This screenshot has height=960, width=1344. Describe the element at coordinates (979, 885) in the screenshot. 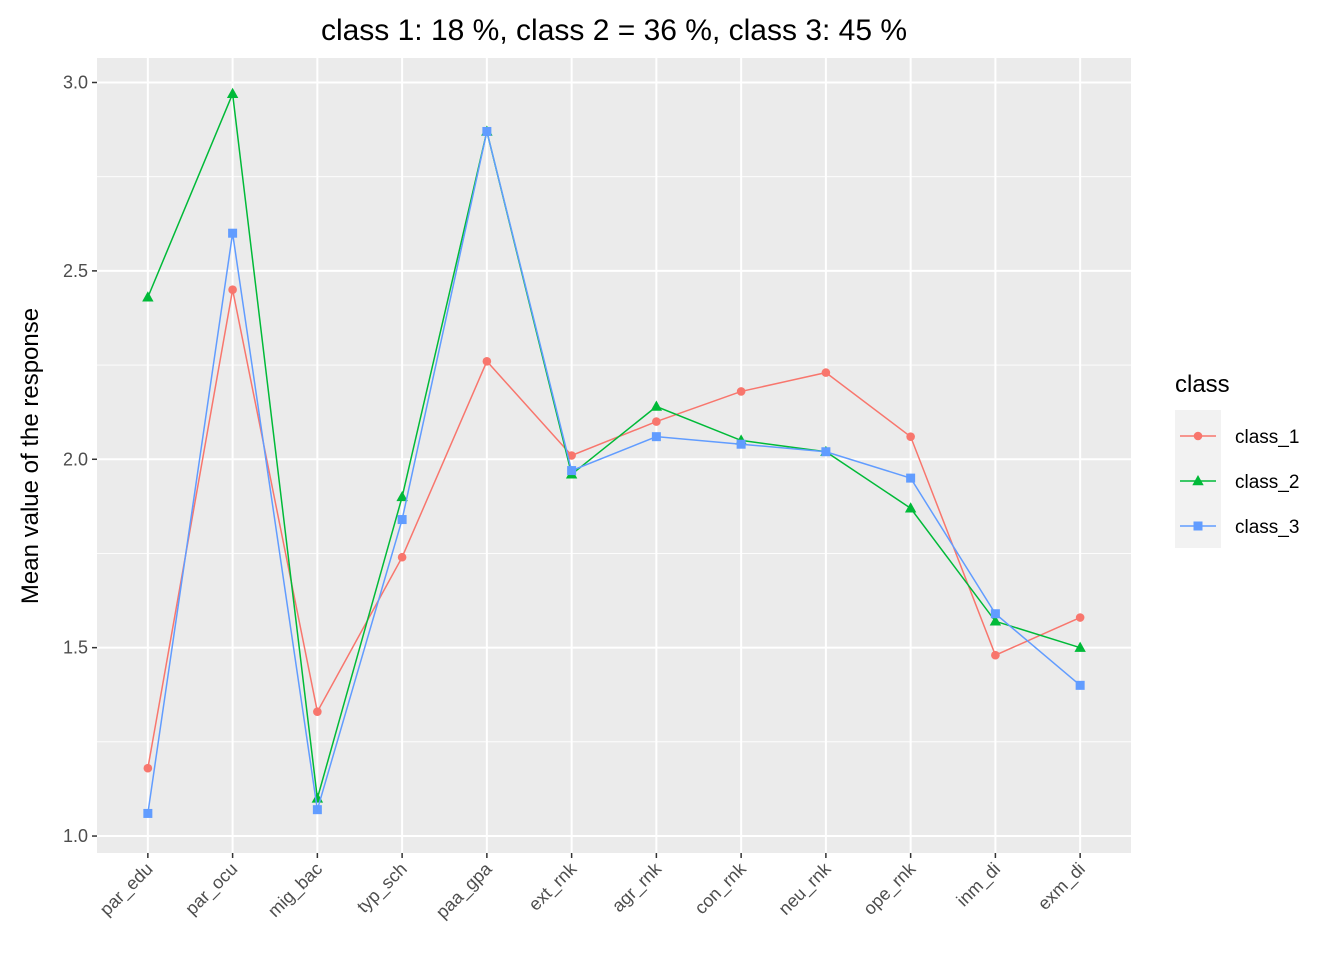

I see `x-tick-label: inm_di` at that location.